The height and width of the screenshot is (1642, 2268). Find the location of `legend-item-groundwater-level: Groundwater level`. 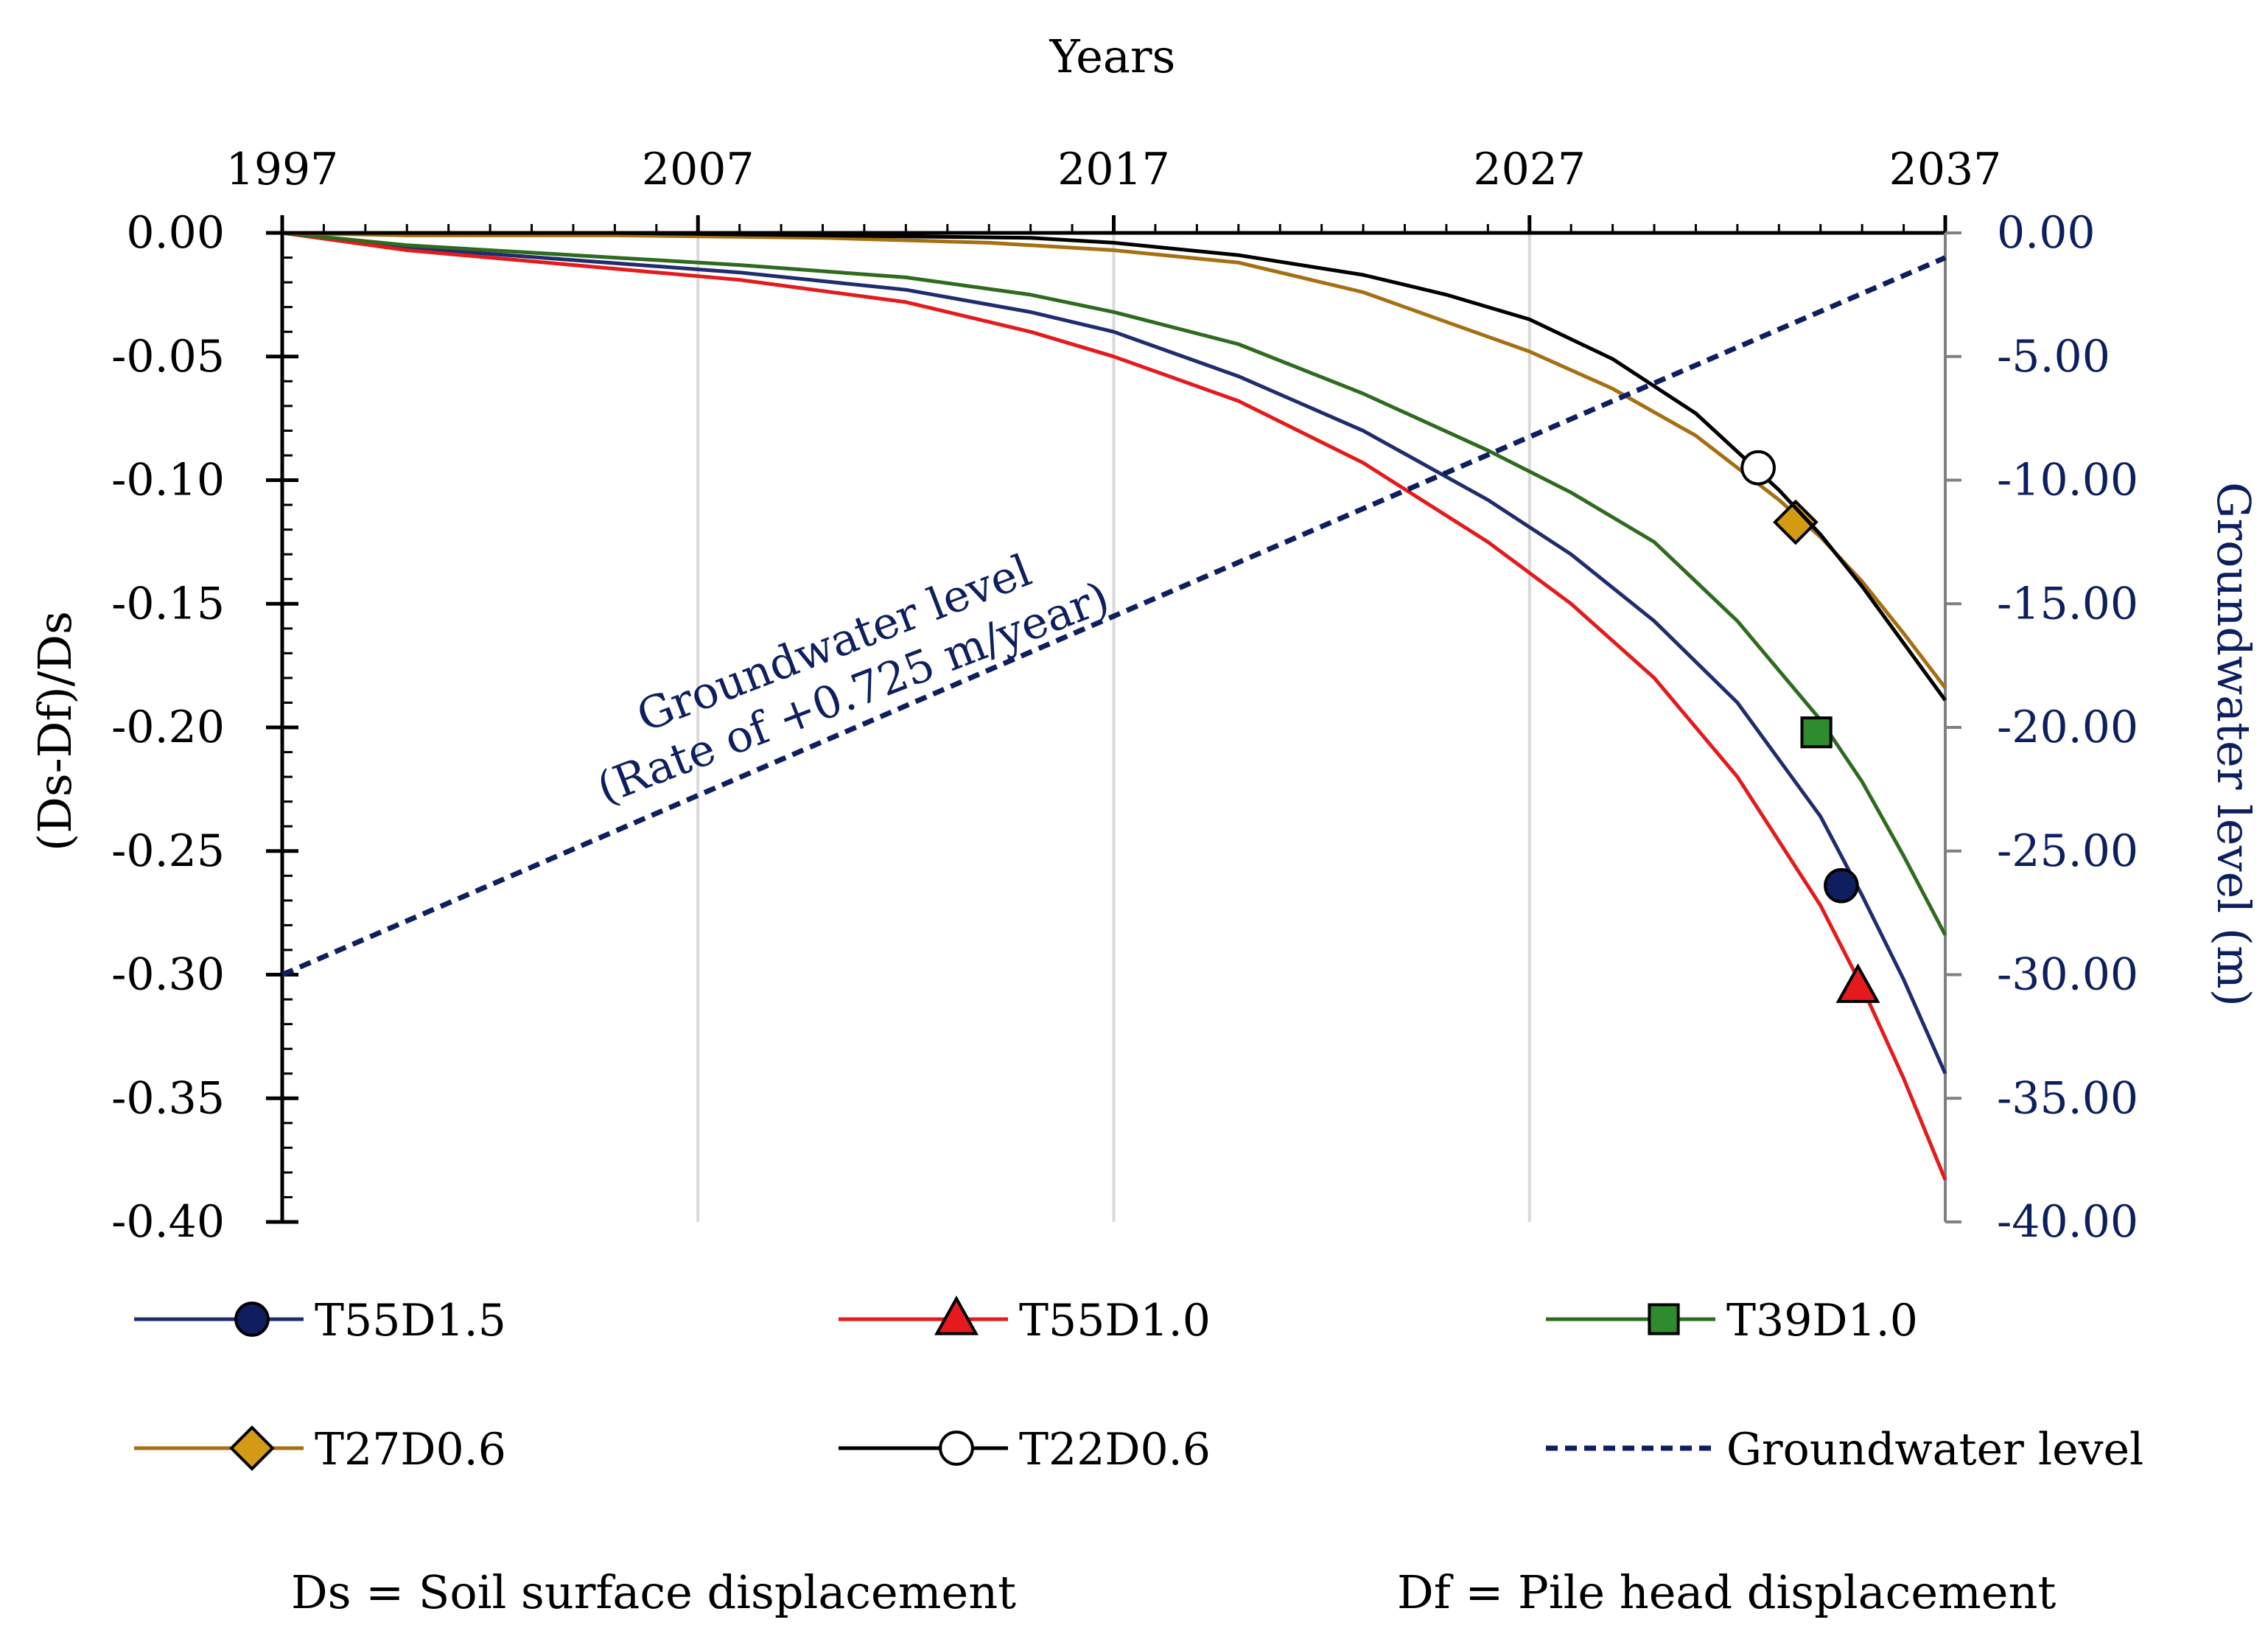

legend-item-groundwater-level: Groundwater level is located at coordinates (1844, 1449).